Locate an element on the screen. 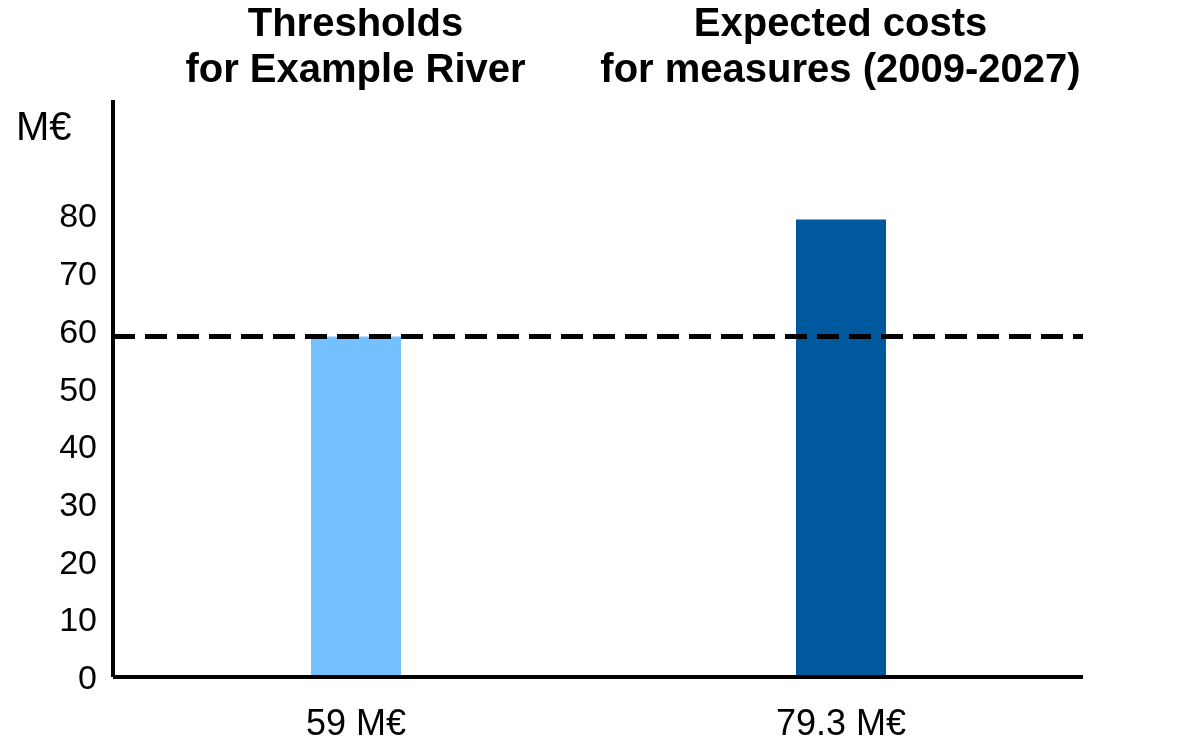 The width and height of the screenshot is (1203, 739). y-tick-label: 60 is located at coordinates (78, 330).